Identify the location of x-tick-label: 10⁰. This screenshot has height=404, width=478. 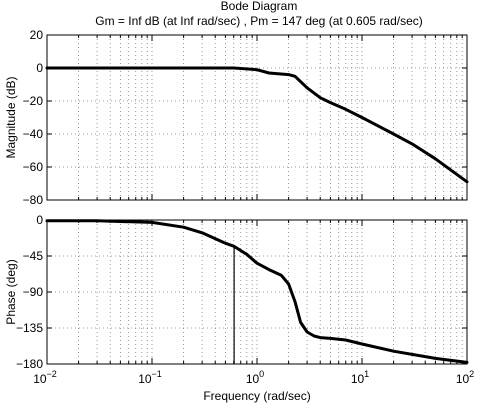
(255, 377).